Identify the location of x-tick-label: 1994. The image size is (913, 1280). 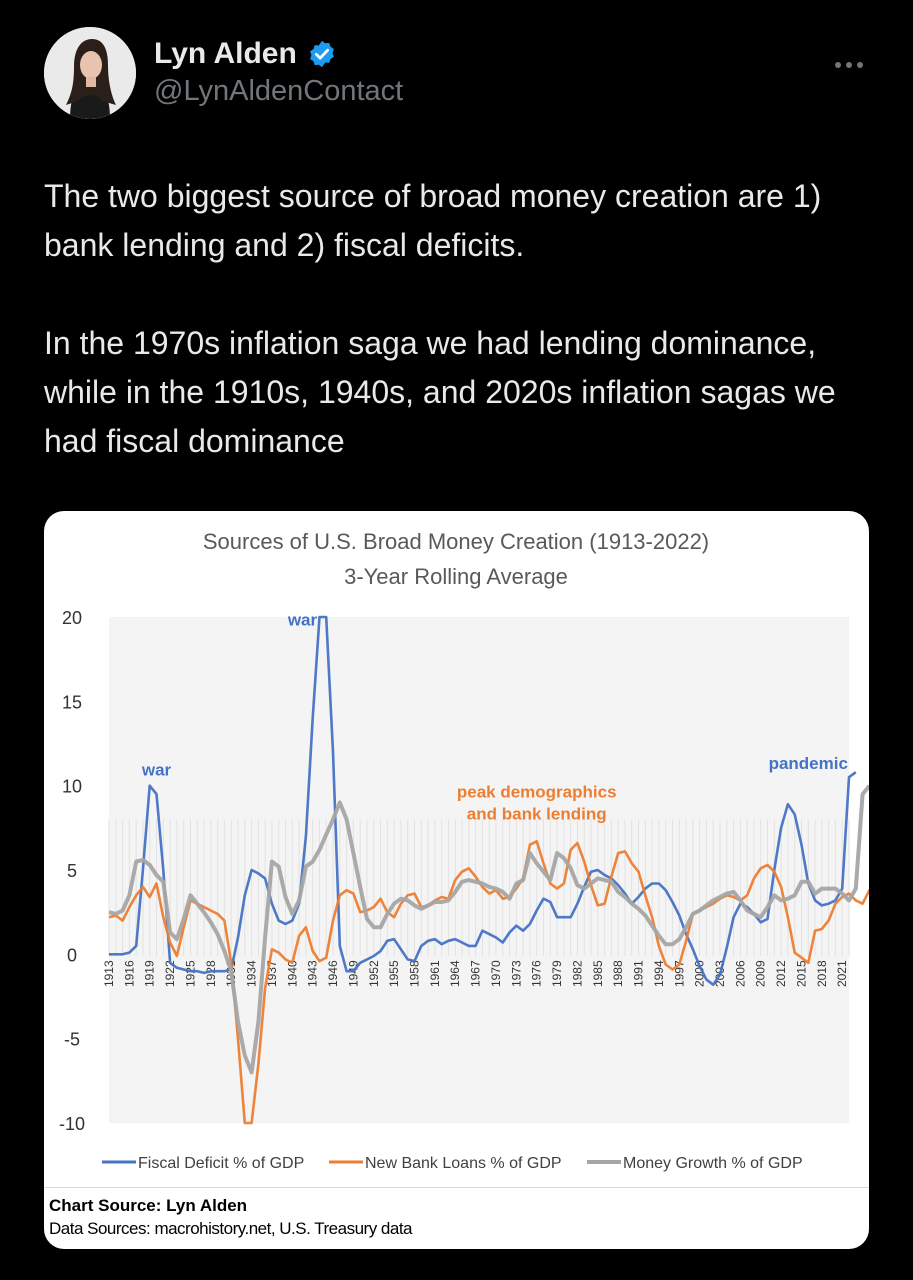
(659, 973).